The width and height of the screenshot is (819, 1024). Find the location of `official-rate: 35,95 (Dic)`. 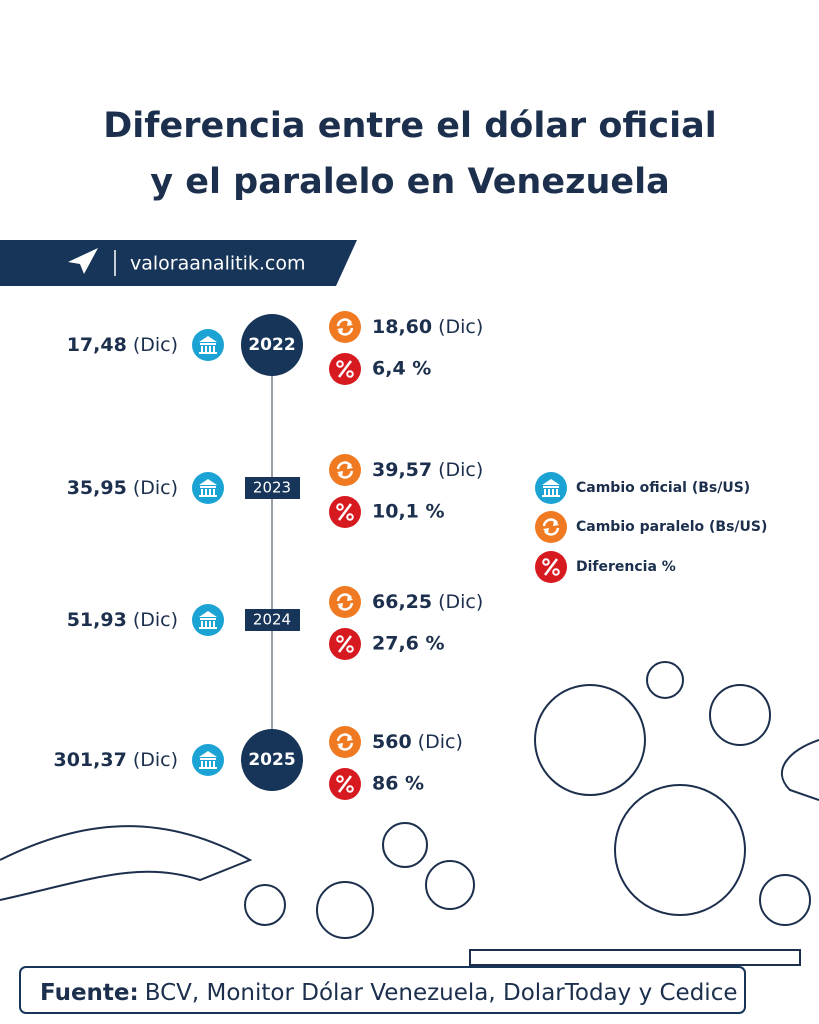

official-rate: 35,95 (Dic) is located at coordinates (122, 488).